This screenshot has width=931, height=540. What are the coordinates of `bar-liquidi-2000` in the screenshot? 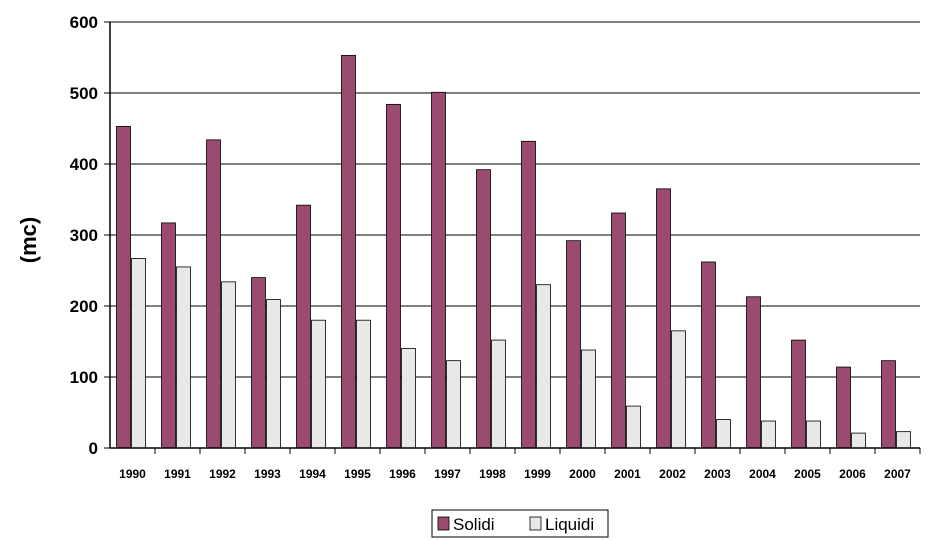 It's located at (588, 399).